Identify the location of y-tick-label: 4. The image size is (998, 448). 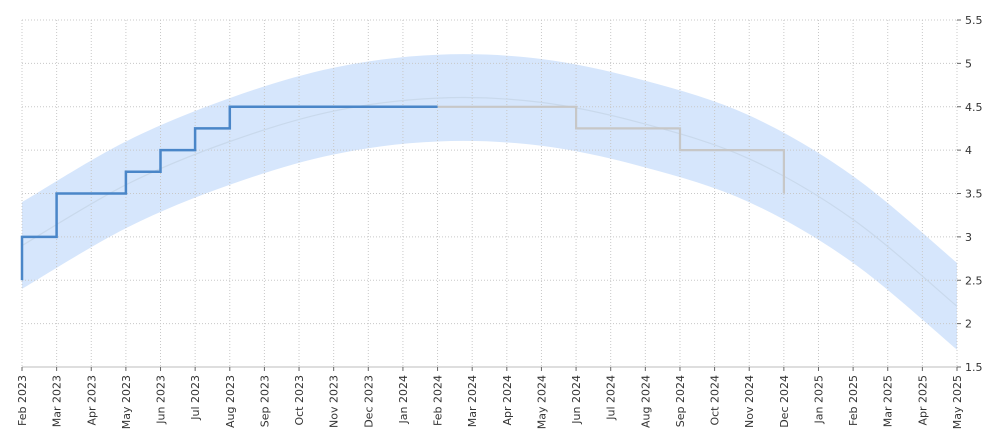
(968, 150).